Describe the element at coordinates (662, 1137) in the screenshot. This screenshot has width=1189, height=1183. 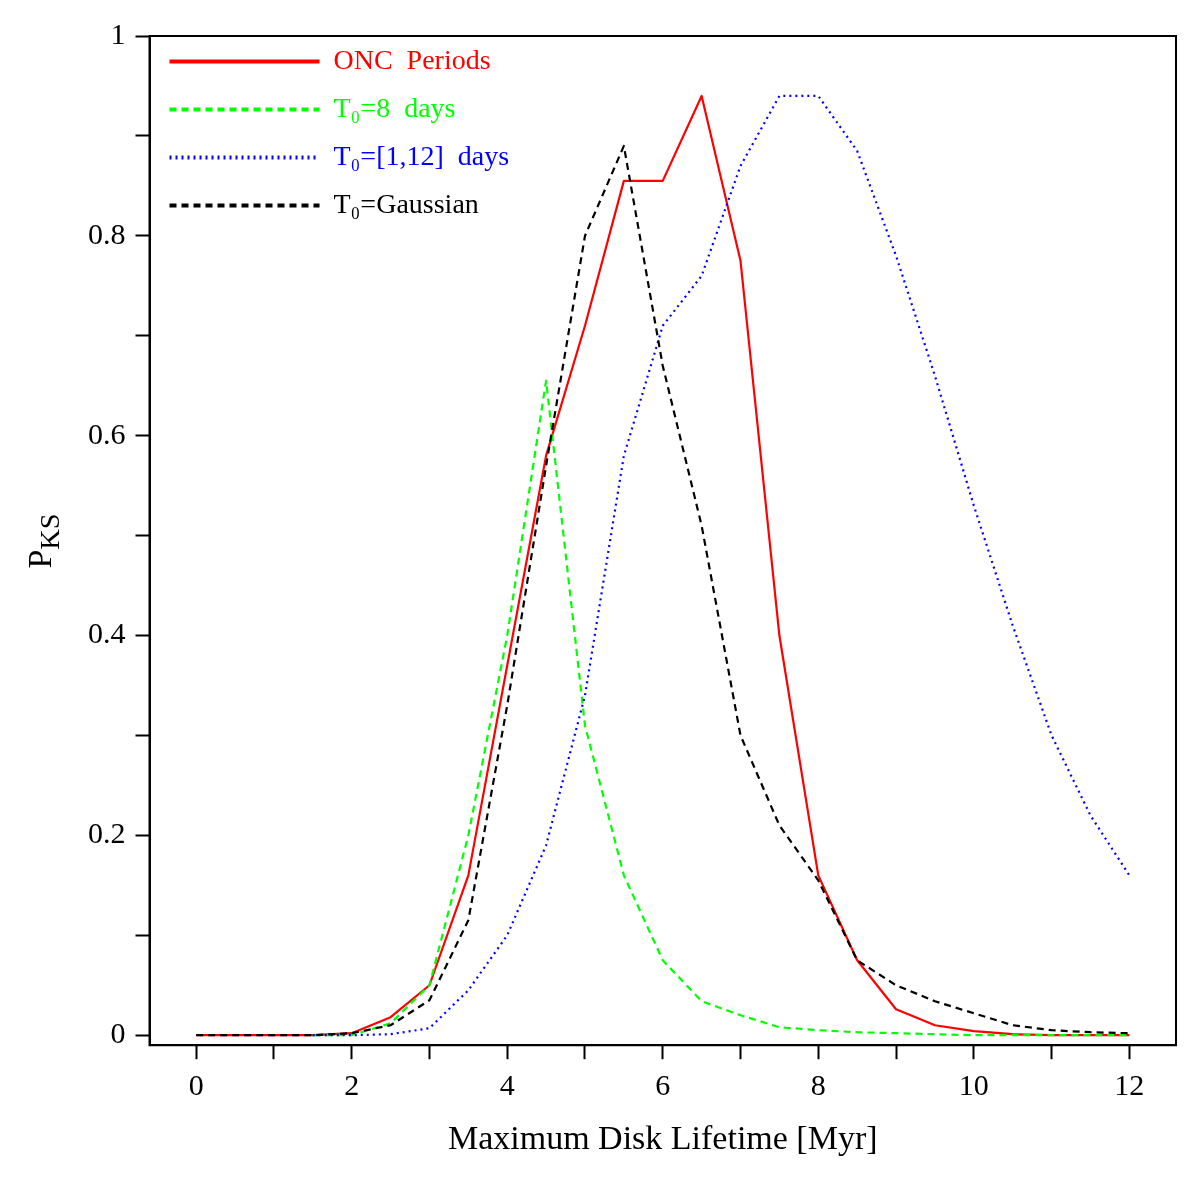
I see `x-axis-title: Maximum Disk Lifetime [Myr]` at that location.